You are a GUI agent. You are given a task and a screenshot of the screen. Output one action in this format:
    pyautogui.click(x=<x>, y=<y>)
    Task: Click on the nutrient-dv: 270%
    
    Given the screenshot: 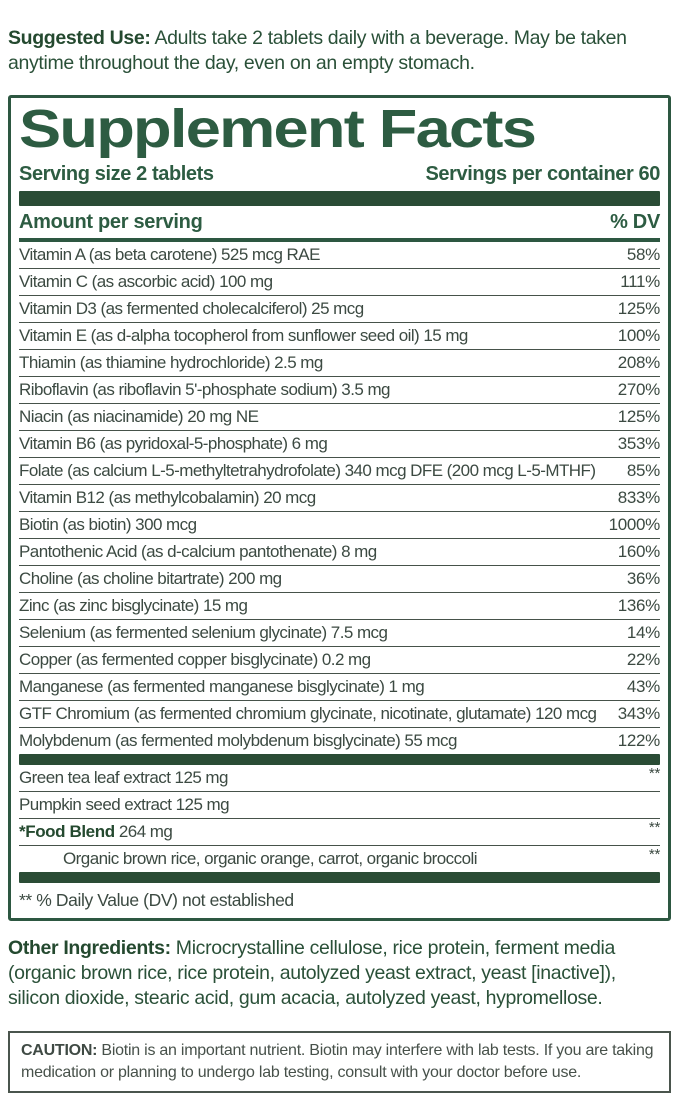 What is the action you would take?
    pyautogui.click(x=639, y=389)
    